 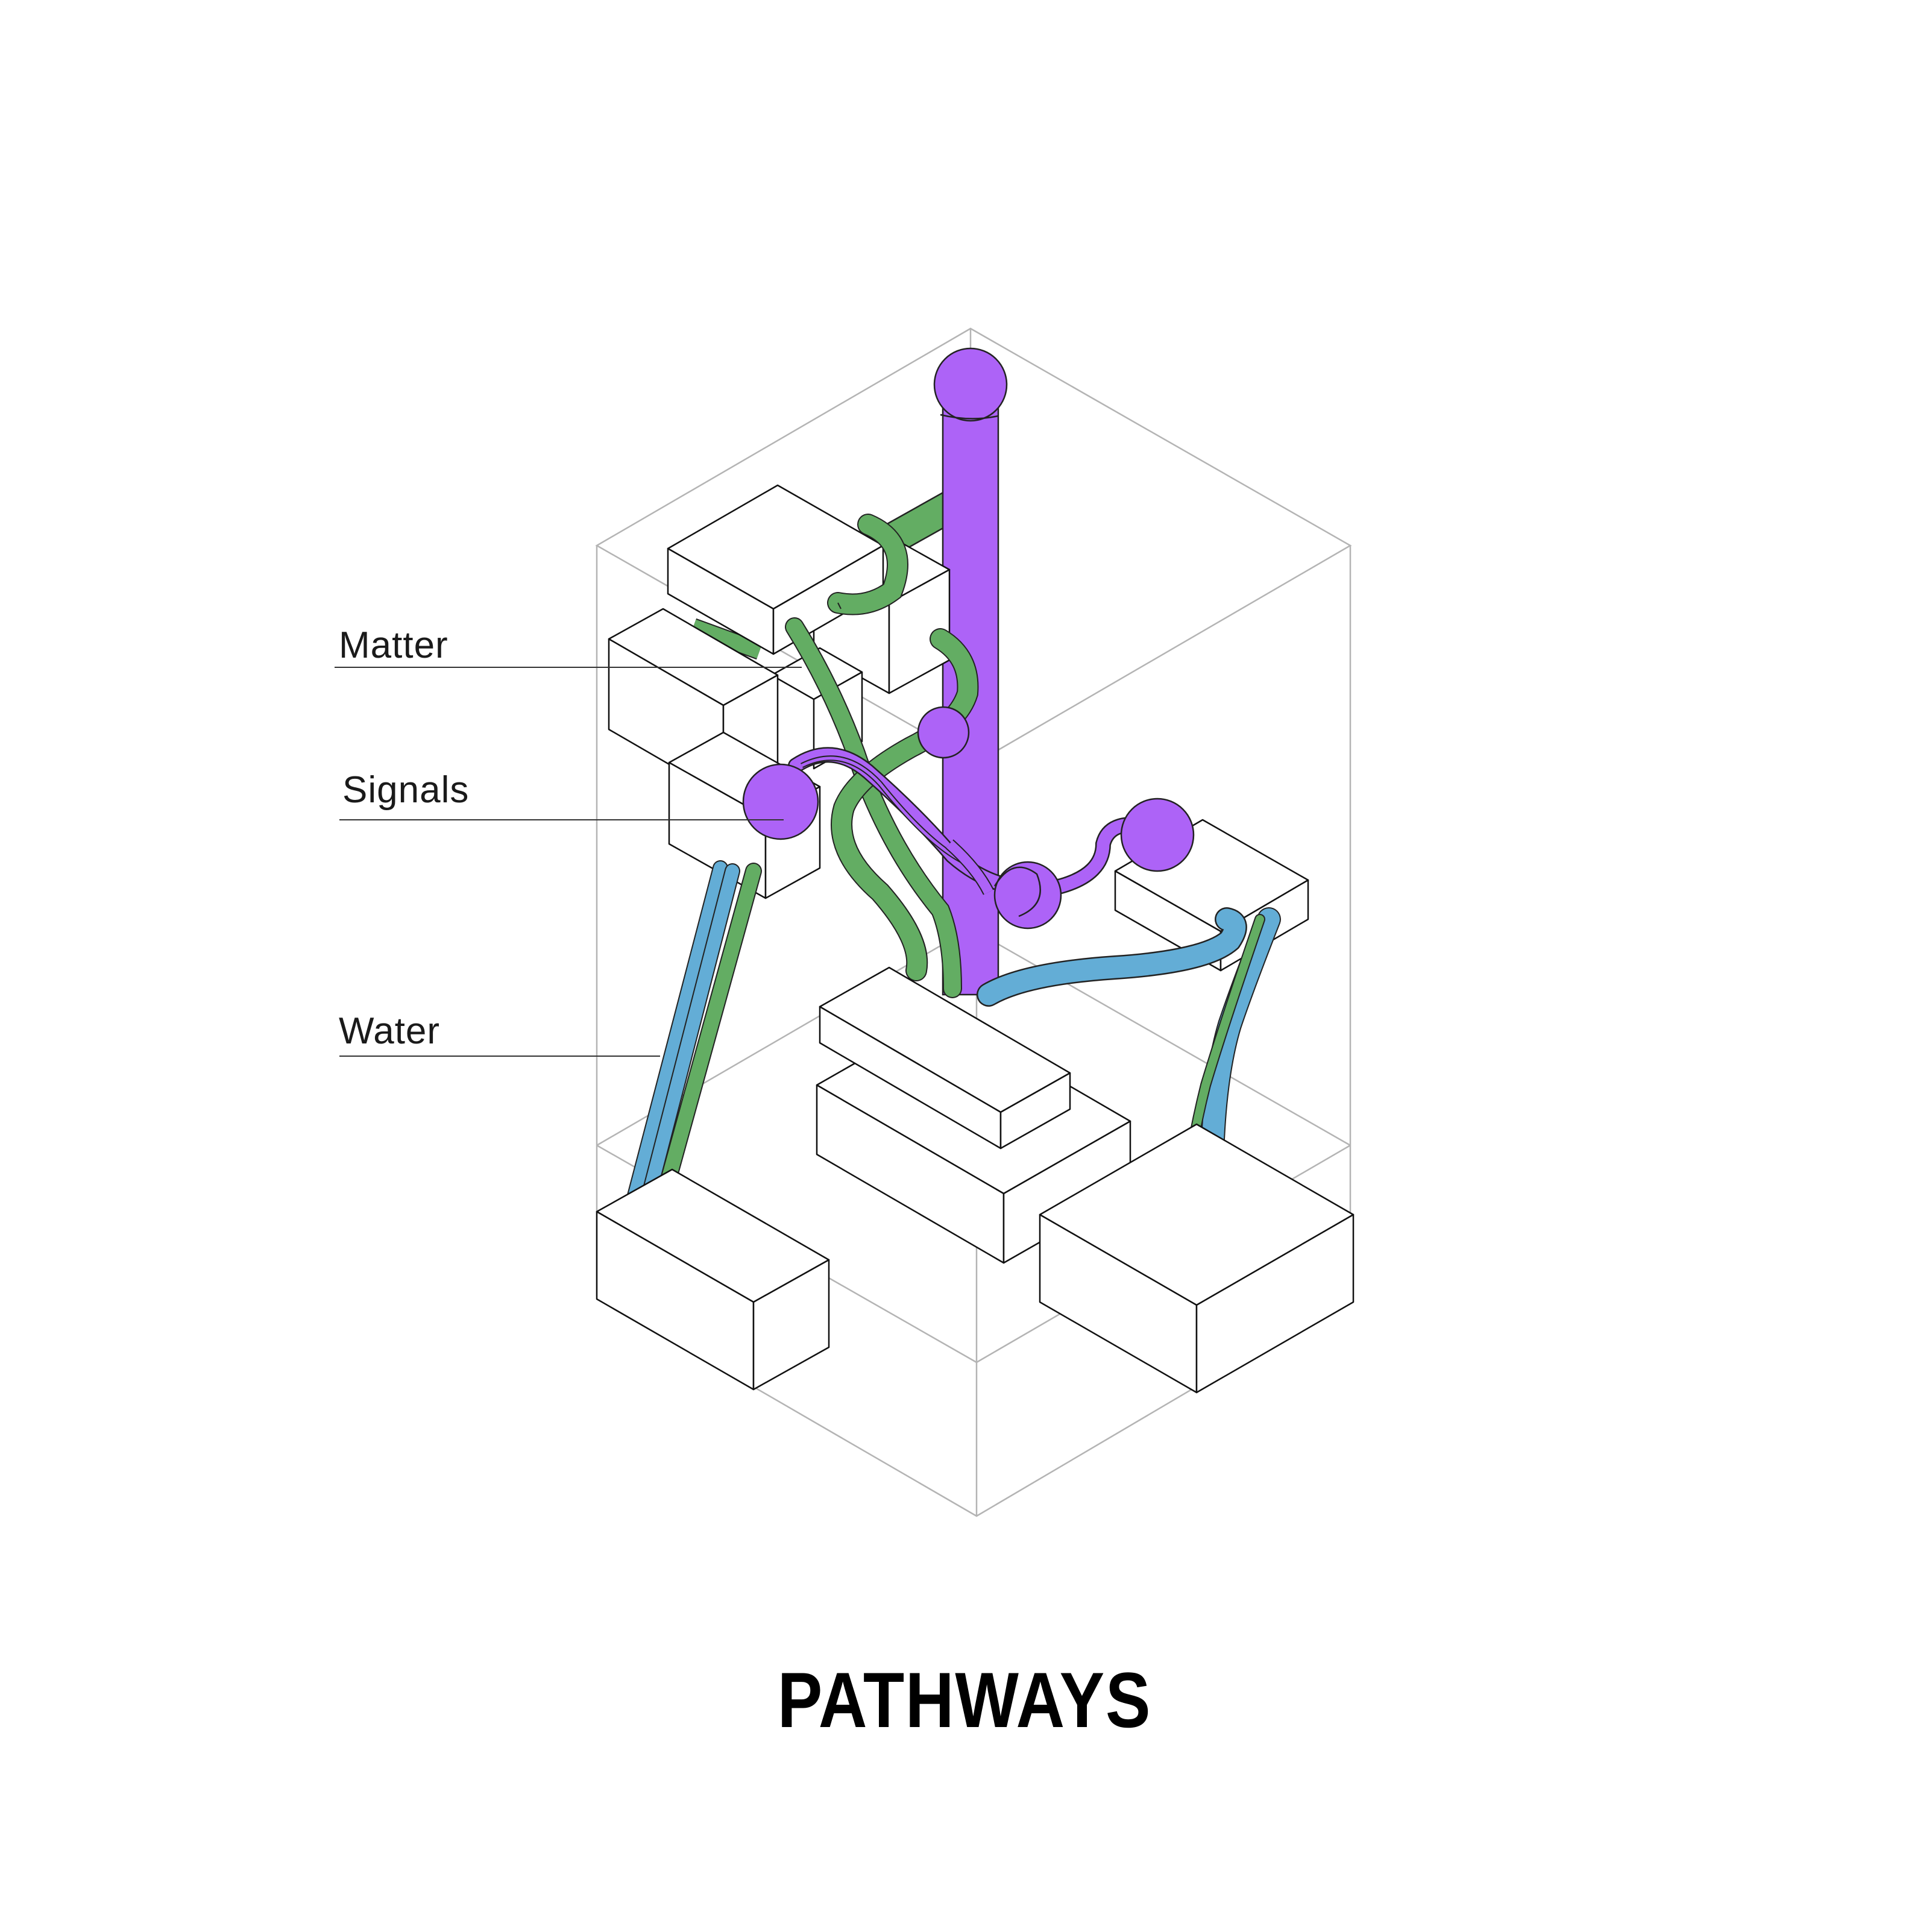 I want to click on matter-loop, so click(x=867, y=564).